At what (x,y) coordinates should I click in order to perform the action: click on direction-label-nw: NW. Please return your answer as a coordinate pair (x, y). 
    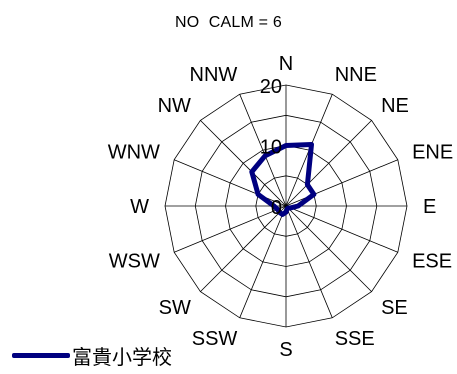
    Looking at the image, I should click on (174, 106).